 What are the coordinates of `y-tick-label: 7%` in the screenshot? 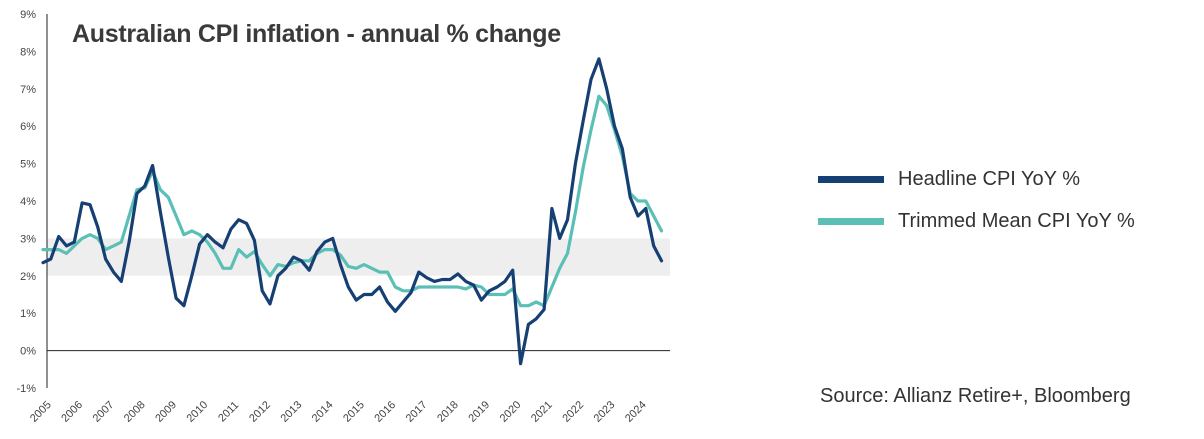 It's located at (28, 90).